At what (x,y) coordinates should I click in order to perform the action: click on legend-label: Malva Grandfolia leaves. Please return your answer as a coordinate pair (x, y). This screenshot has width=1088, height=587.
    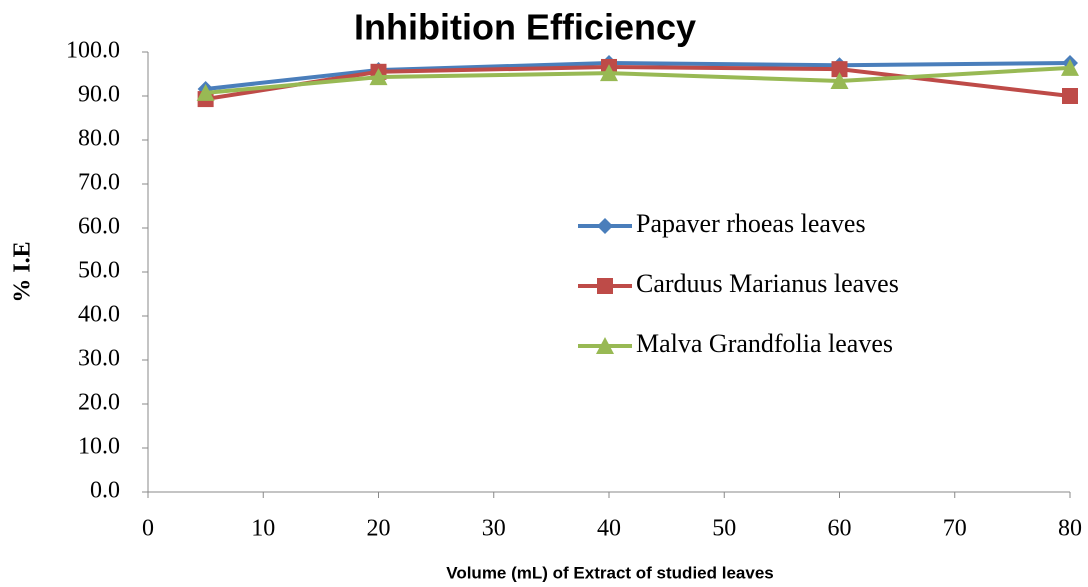
    Looking at the image, I should click on (764, 343).